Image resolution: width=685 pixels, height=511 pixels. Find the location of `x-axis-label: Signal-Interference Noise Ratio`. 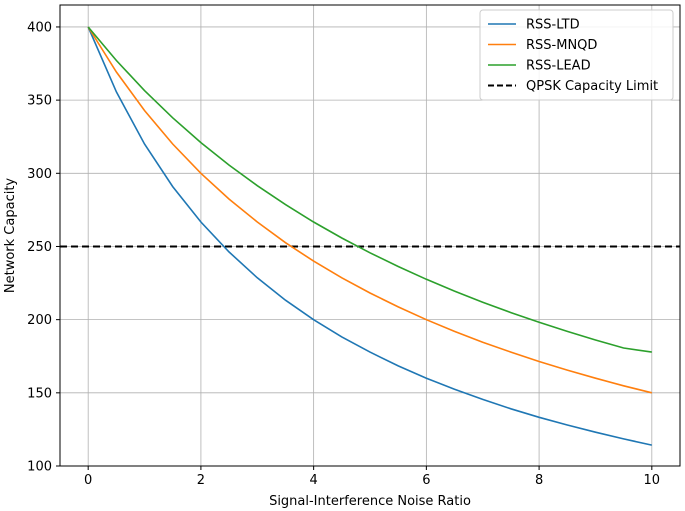

x-axis-label: Signal-Interference Noise Ratio is located at coordinates (370, 501).